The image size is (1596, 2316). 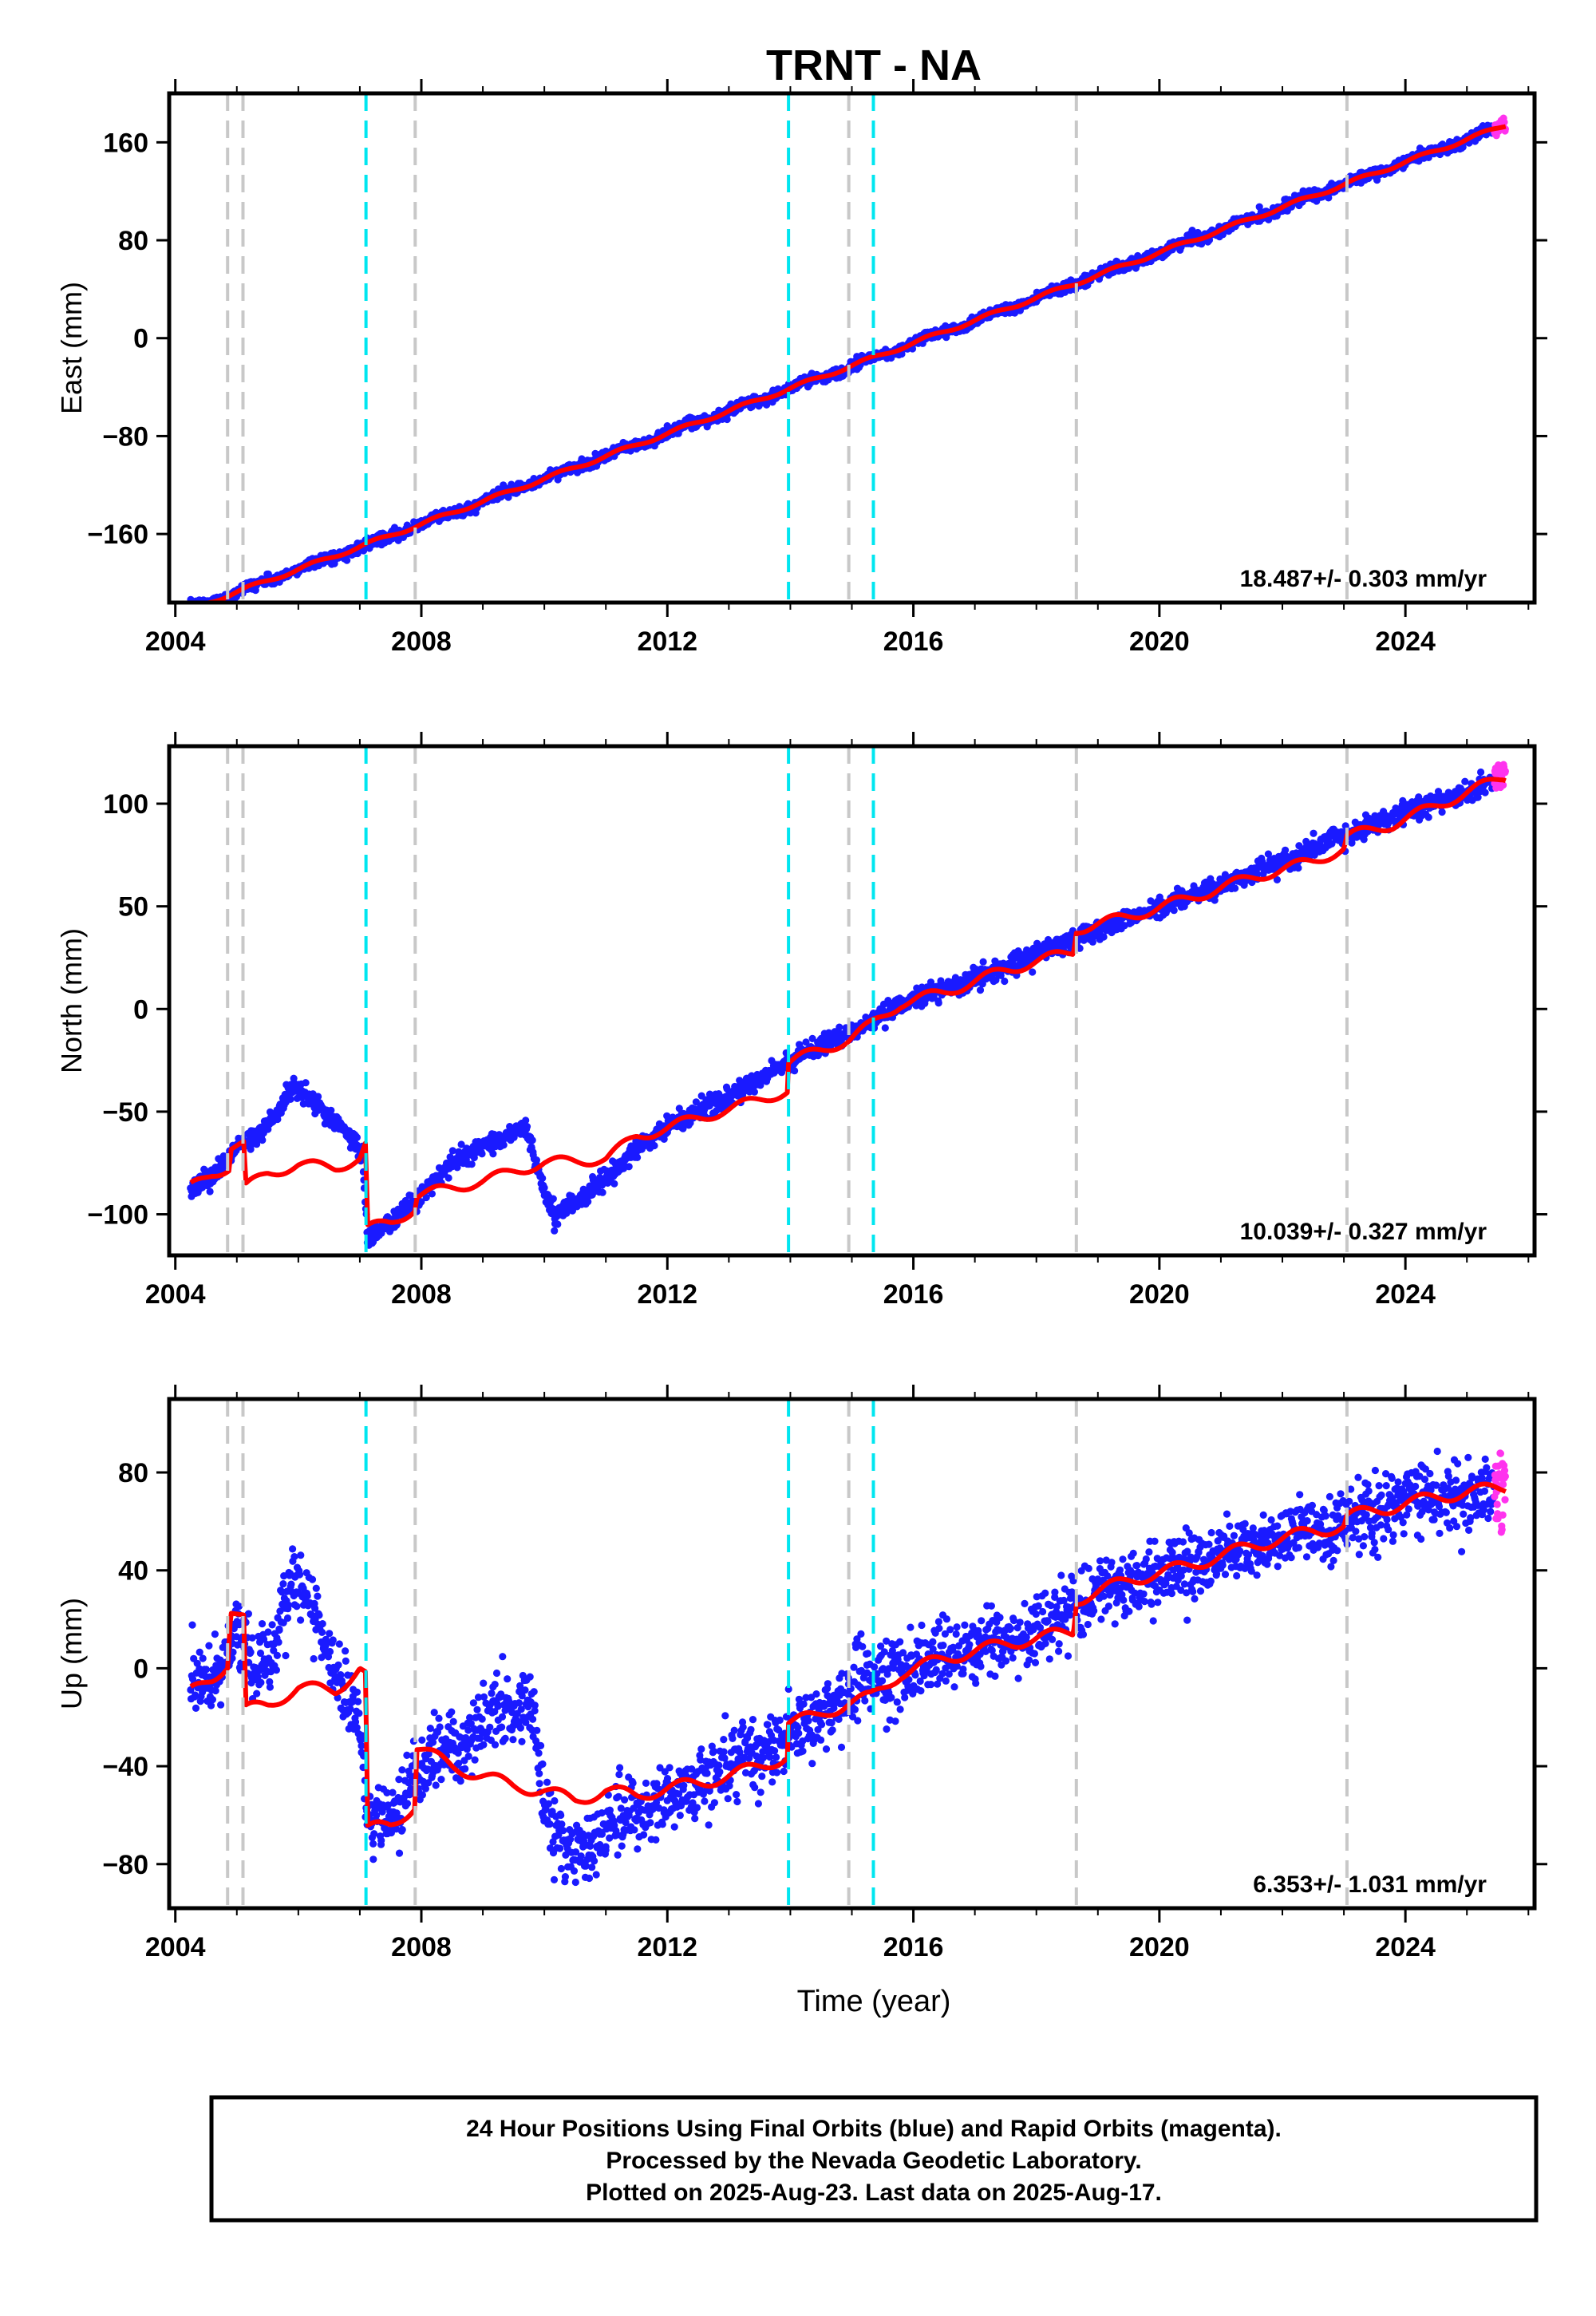 I want to click on y-tick-label: 40, so click(x=133, y=1571).